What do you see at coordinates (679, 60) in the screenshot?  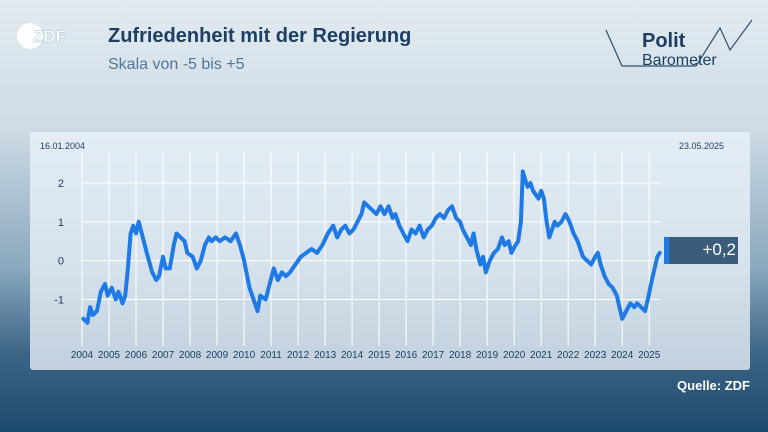 I see `brand-line2: Barometer` at bounding box center [679, 60].